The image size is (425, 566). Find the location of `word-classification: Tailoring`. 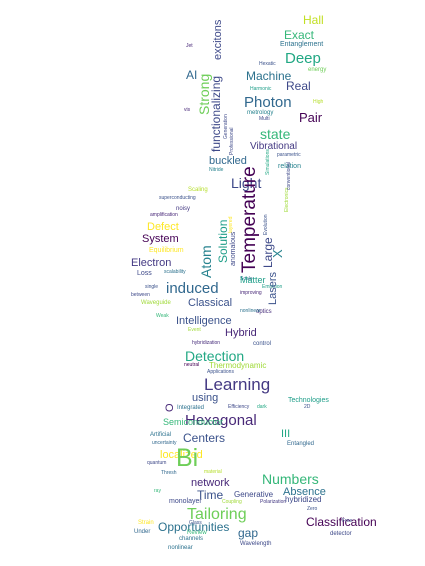

word-classification: Tailoring is located at coordinates (217, 514).